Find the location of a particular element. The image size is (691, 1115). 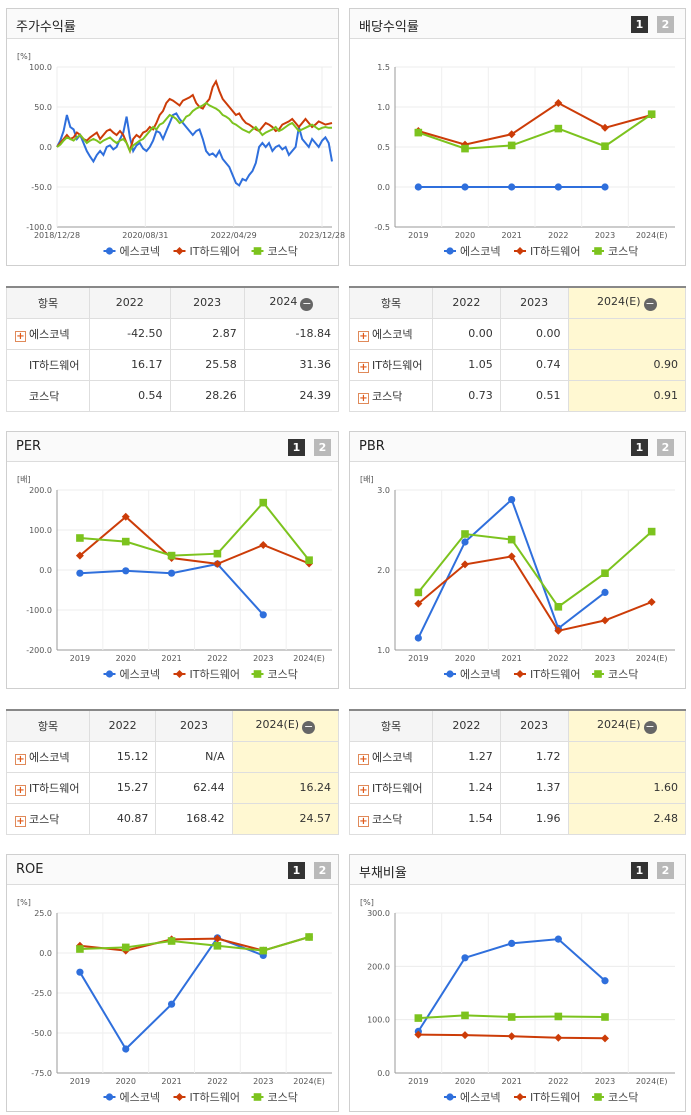

header-item: 항목 is located at coordinates (391, 302).